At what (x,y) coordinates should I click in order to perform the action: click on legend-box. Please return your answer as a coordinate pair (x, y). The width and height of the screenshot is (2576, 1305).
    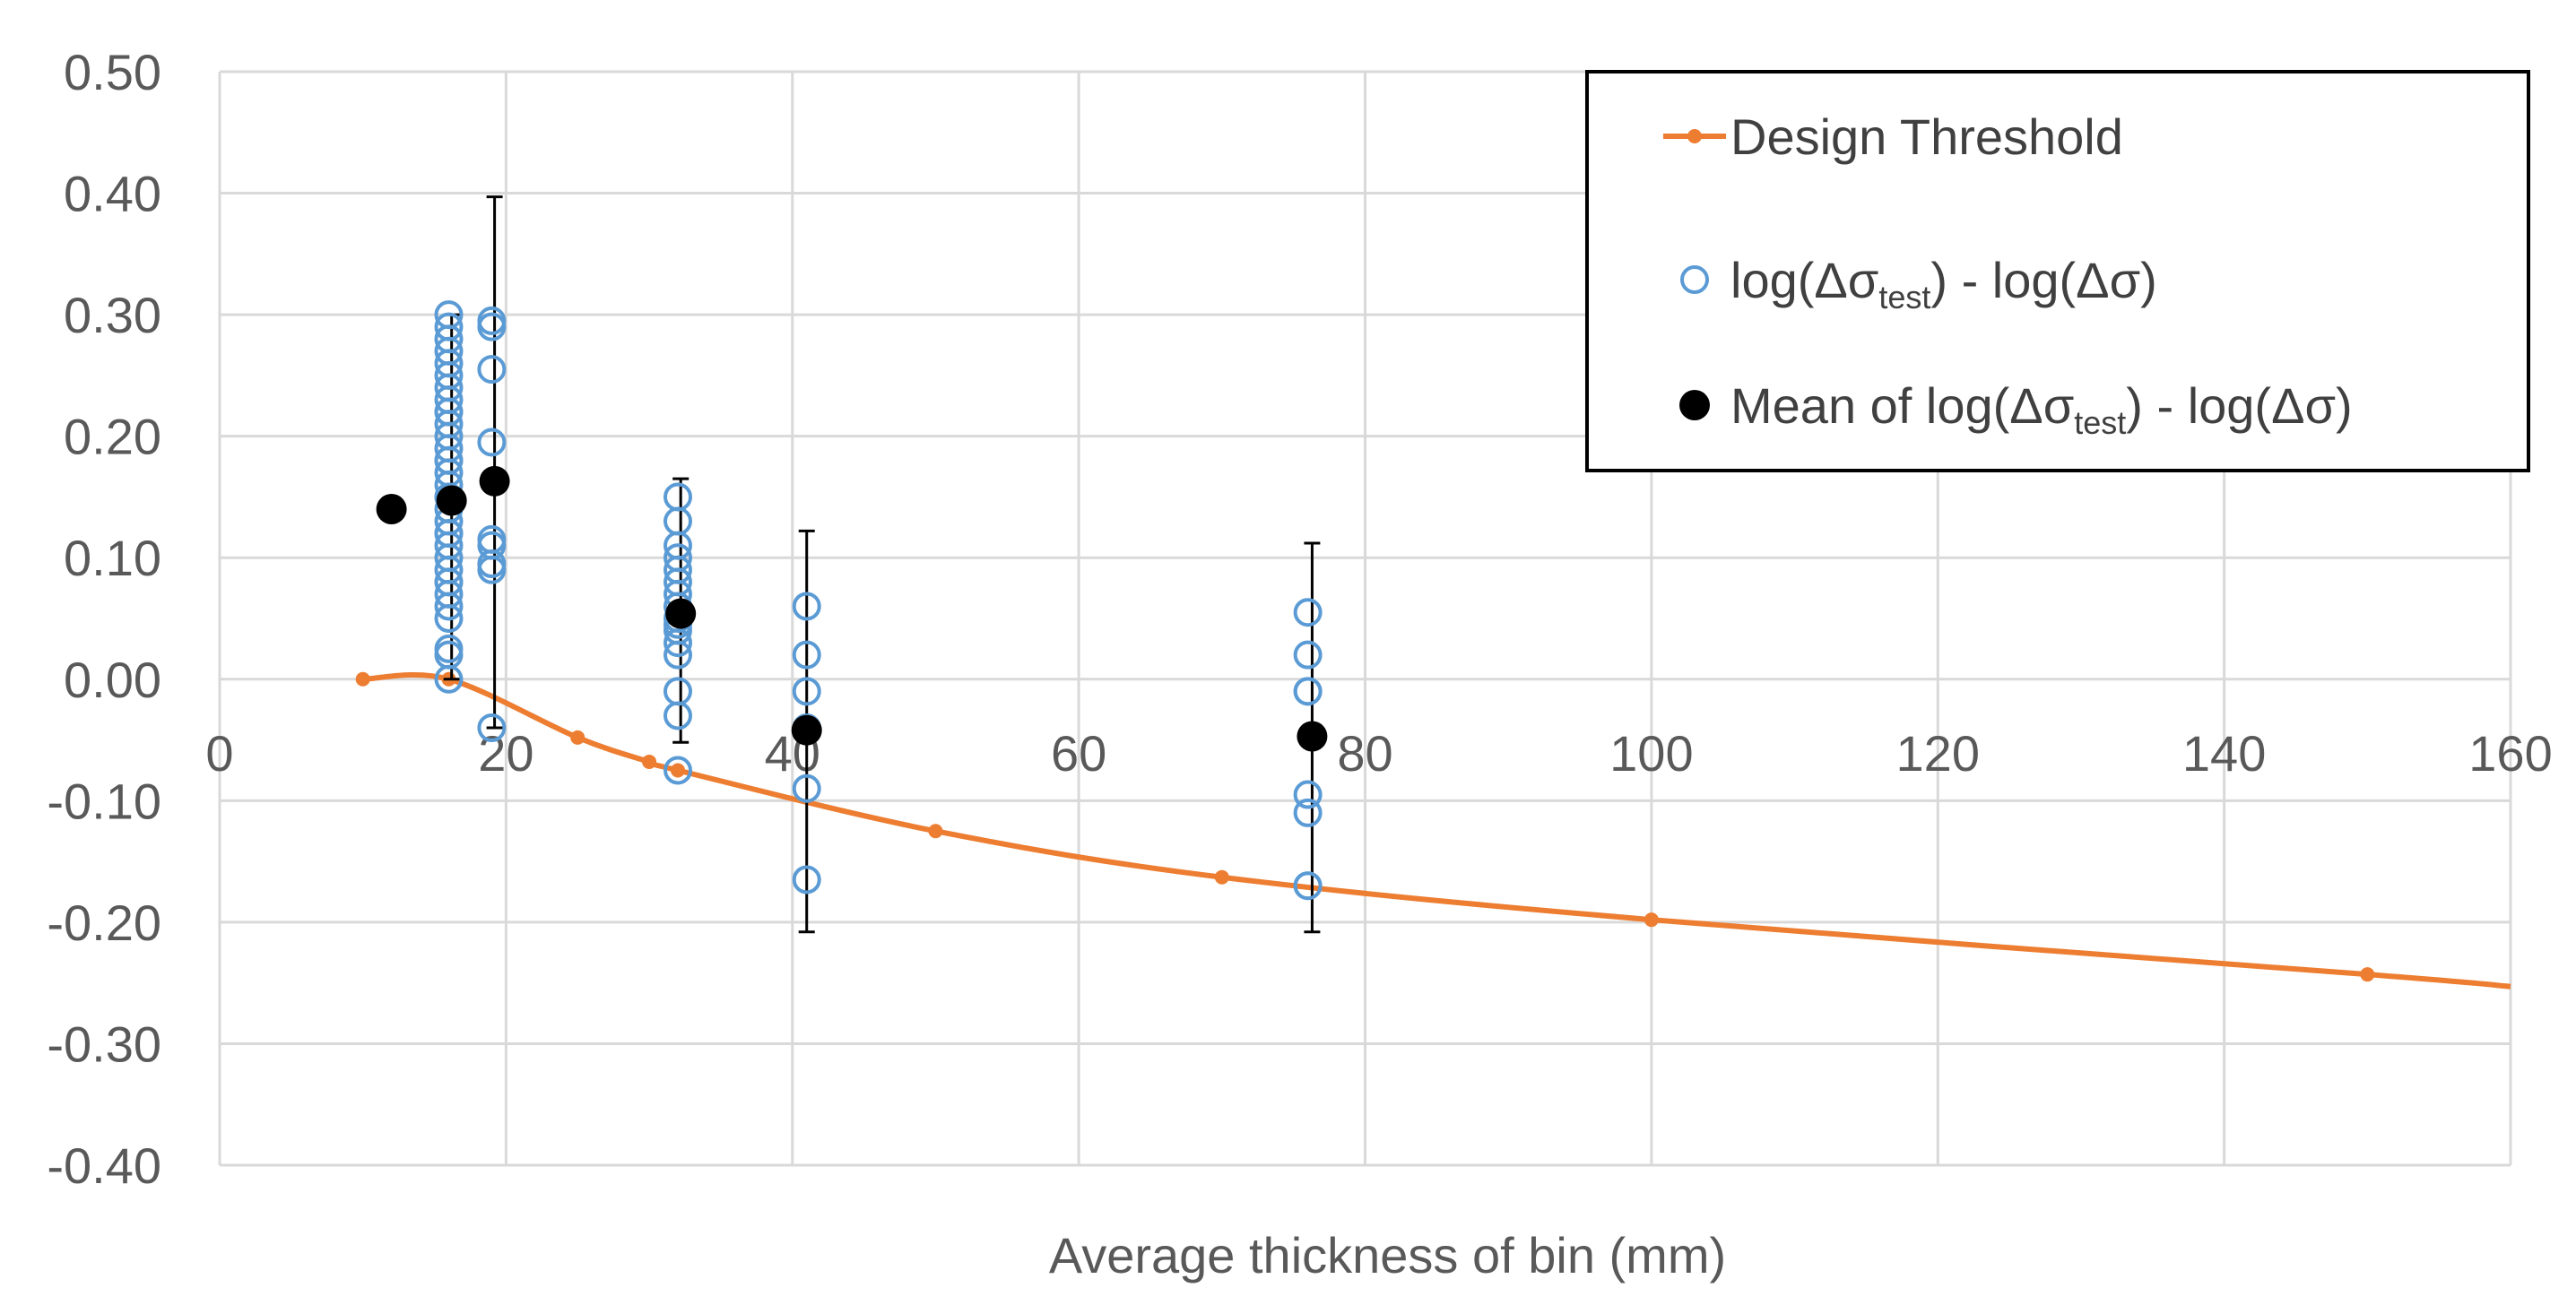
    Looking at the image, I should click on (2057, 271).